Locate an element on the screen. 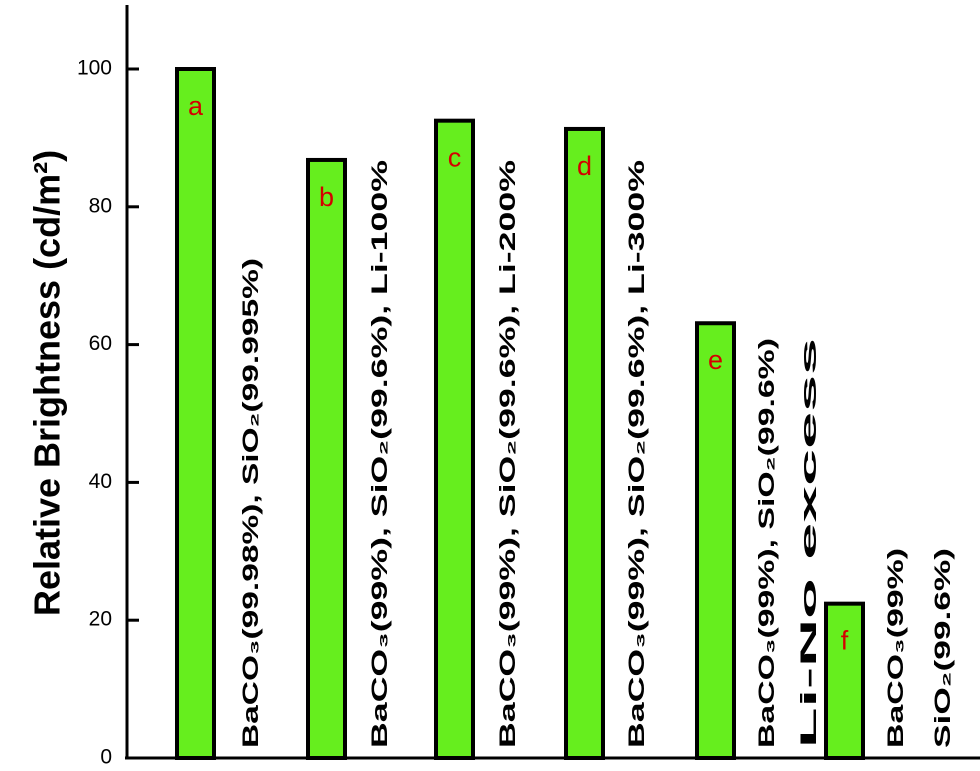  y-tick-label: 80 is located at coordinates (100, 205).